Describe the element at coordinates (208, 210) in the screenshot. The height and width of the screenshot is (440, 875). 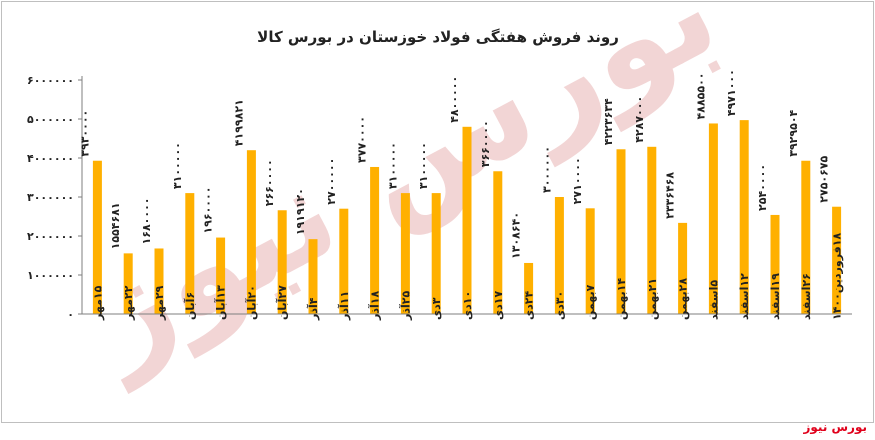
I see `data-label: ۱۹۶۰۰۰۰` at that location.